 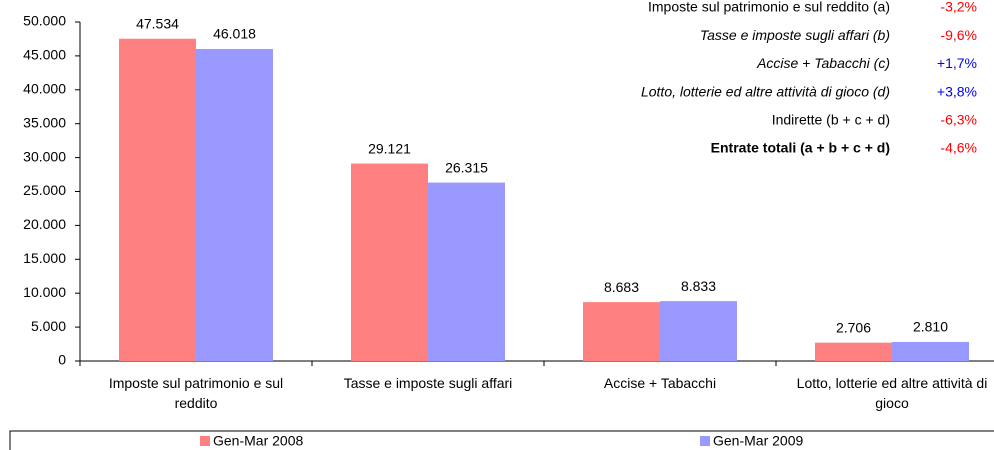 What do you see at coordinates (44, 21) in the screenshot?
I see `y-tick-label: 50.000` at bounding box center [44, 21].